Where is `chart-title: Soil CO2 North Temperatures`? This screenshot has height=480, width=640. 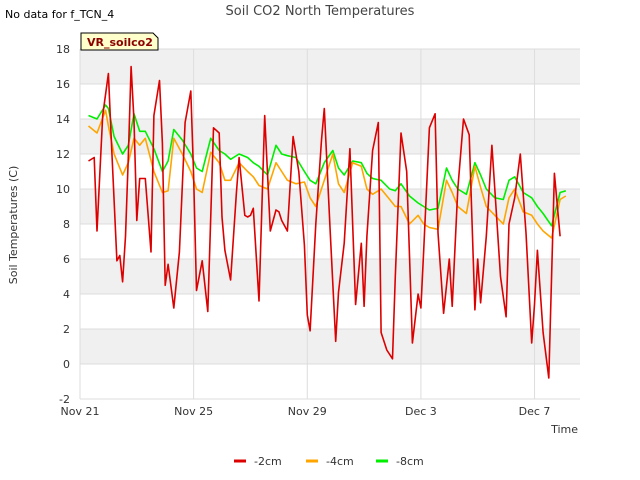 chart-title: Soil CO2 North Temperatures is located at coordinates (320, 11).